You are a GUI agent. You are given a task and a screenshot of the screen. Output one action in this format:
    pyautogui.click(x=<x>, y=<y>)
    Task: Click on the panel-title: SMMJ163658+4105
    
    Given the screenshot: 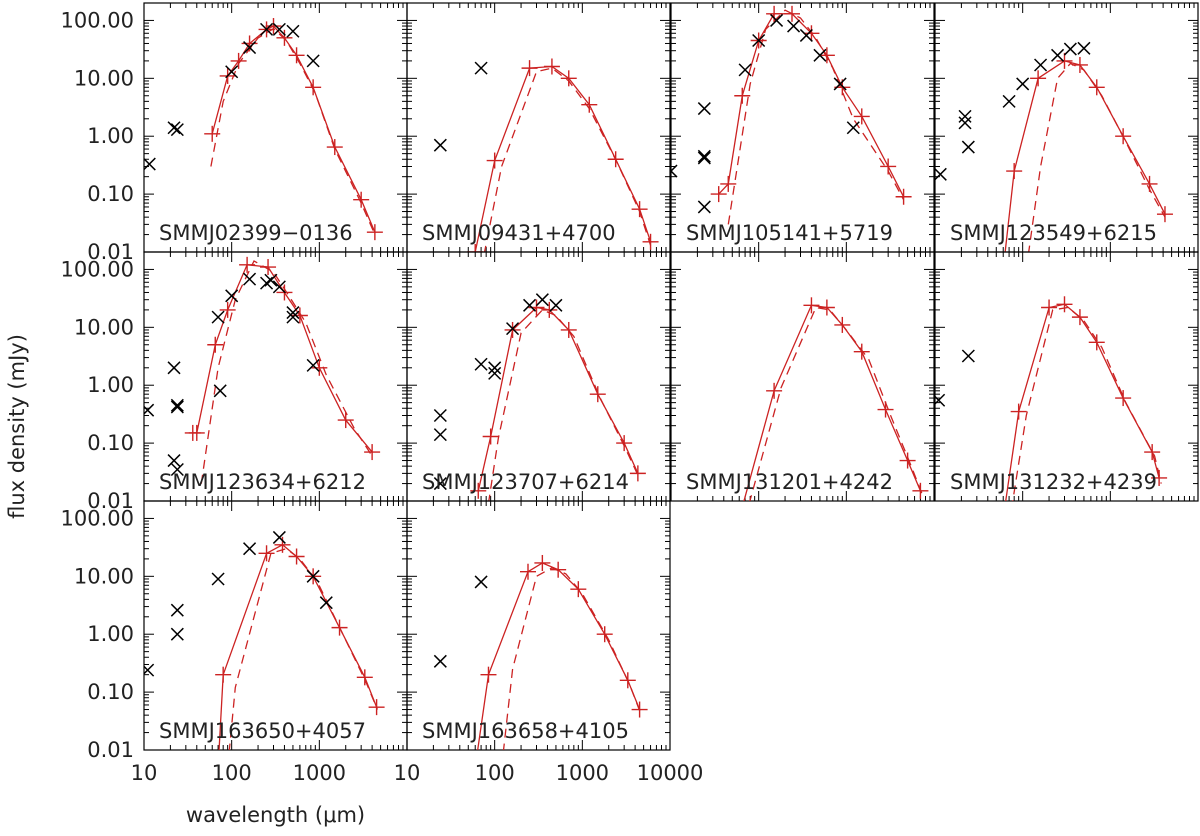 What is the action you would take?
    pyautogui.click(x=525, y=731)
    